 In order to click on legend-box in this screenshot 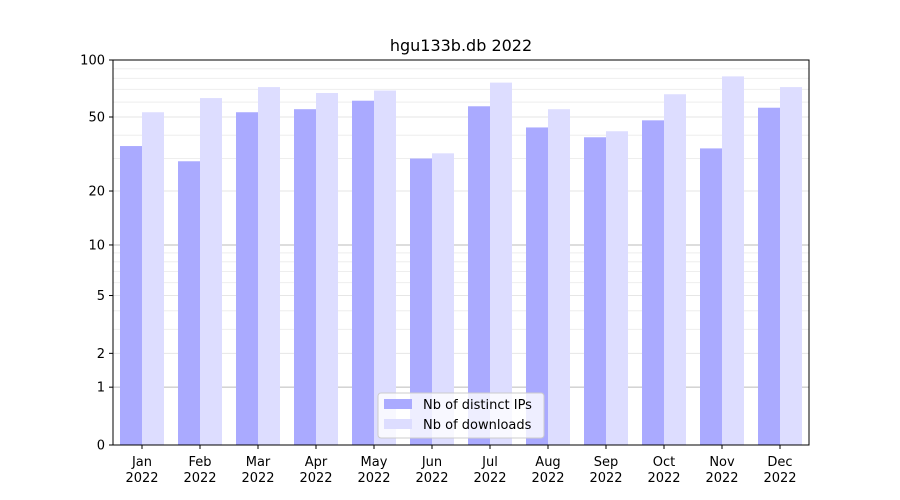, I will do `click(461, 415)`.